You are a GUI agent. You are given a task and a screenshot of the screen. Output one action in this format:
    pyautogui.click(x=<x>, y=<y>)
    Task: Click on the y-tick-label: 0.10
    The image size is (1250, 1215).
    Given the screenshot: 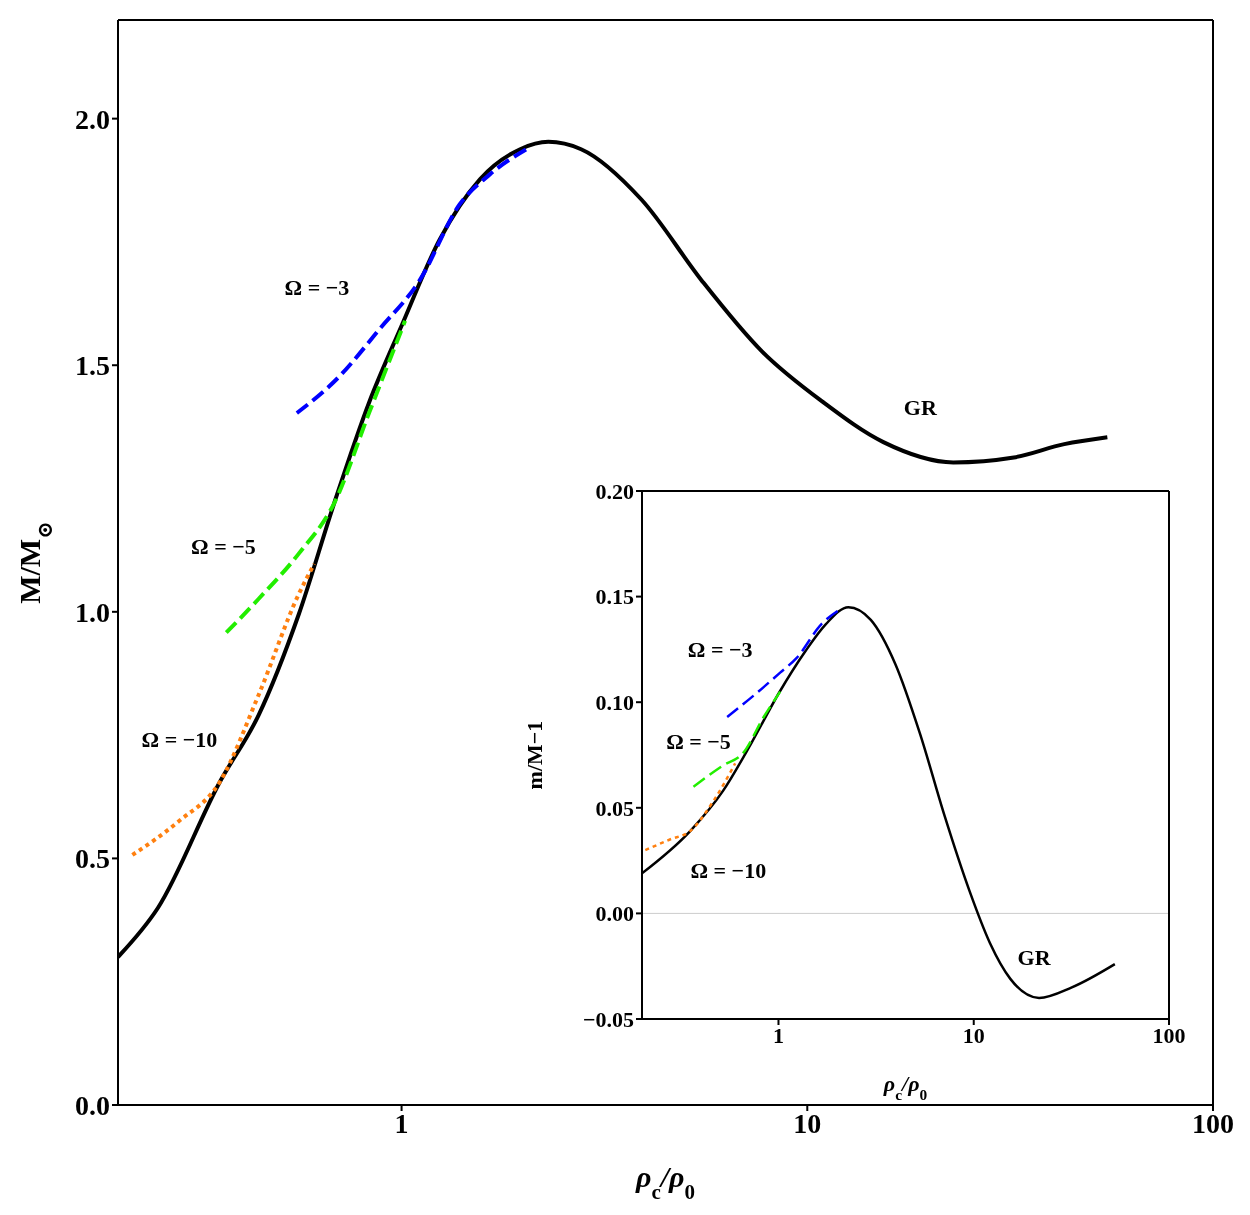 What is the action you would take?
    pyautogui.click(x=614, y=703)
    